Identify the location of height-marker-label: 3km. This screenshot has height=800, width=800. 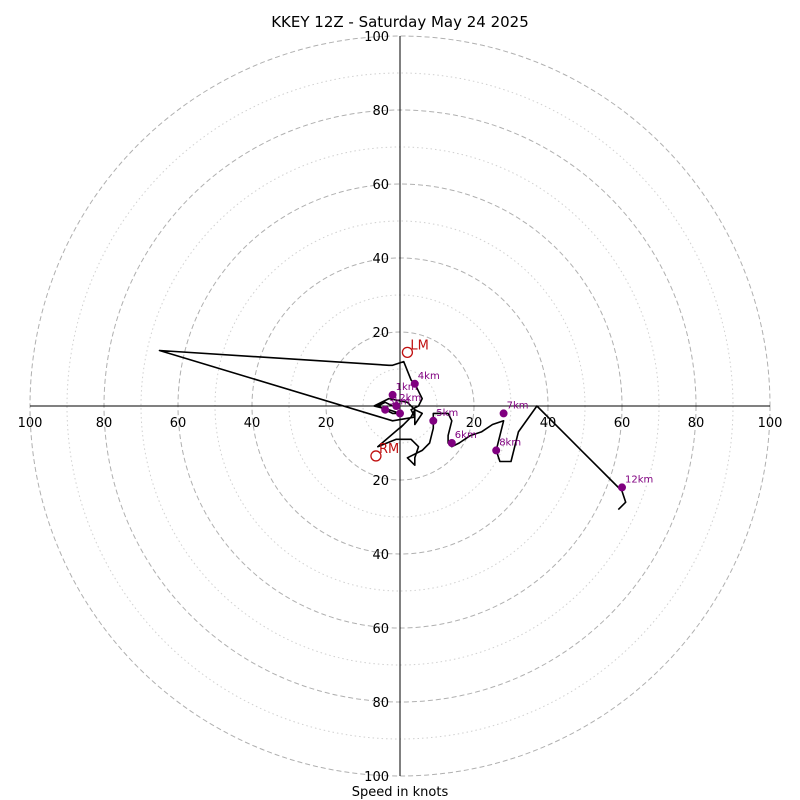
(399, 402).